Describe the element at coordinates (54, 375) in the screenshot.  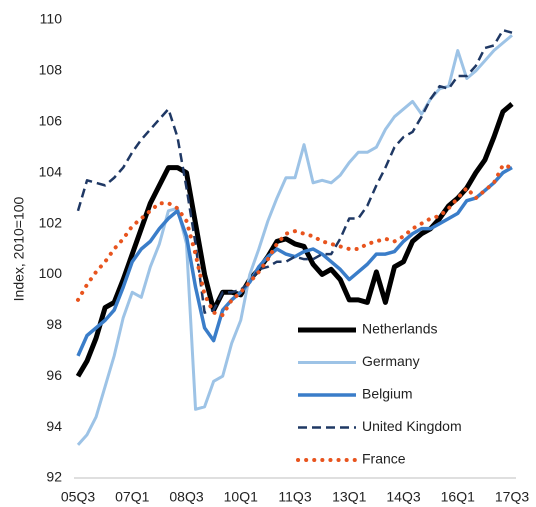
I see `y-tick-label: 96` at that location.